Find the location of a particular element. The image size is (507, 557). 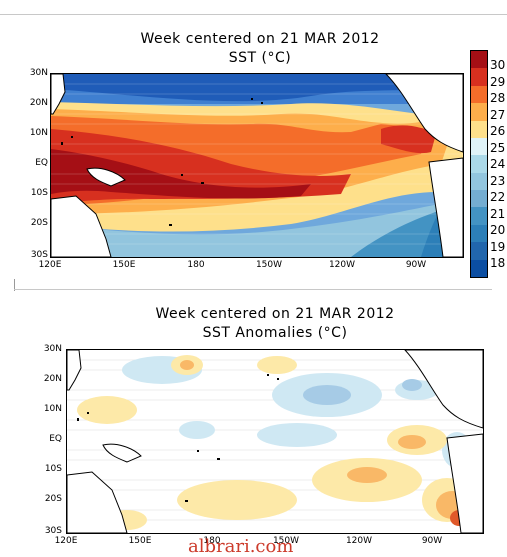

sst-title-line1: Week centered on 21 MAR 2012 is located at coordinates (260, 39).